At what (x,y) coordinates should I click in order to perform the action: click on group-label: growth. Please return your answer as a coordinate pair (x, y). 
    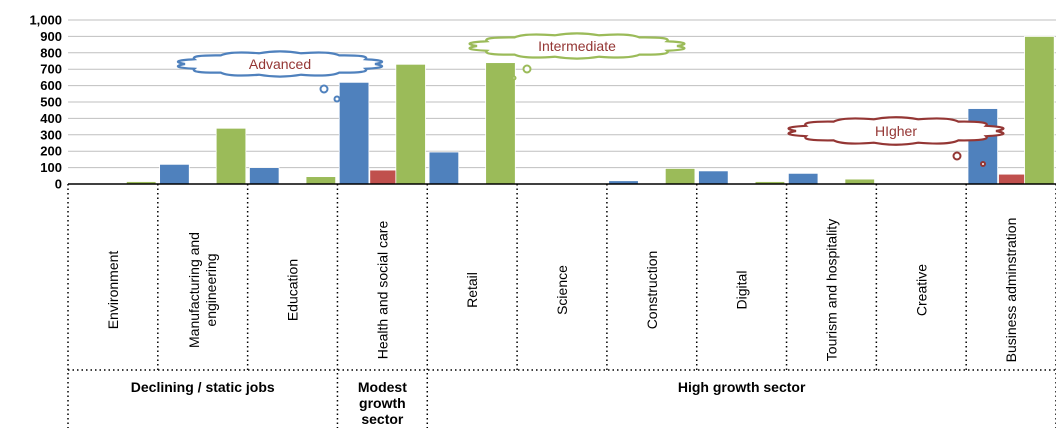
    Looking at the image, I should click on (382, 403).